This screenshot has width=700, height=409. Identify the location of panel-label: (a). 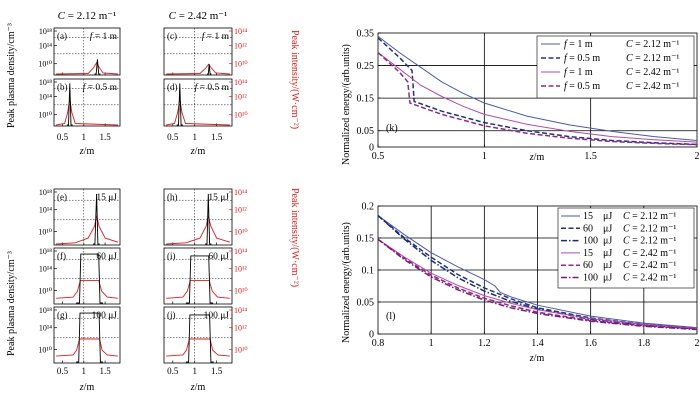
(62, 36).